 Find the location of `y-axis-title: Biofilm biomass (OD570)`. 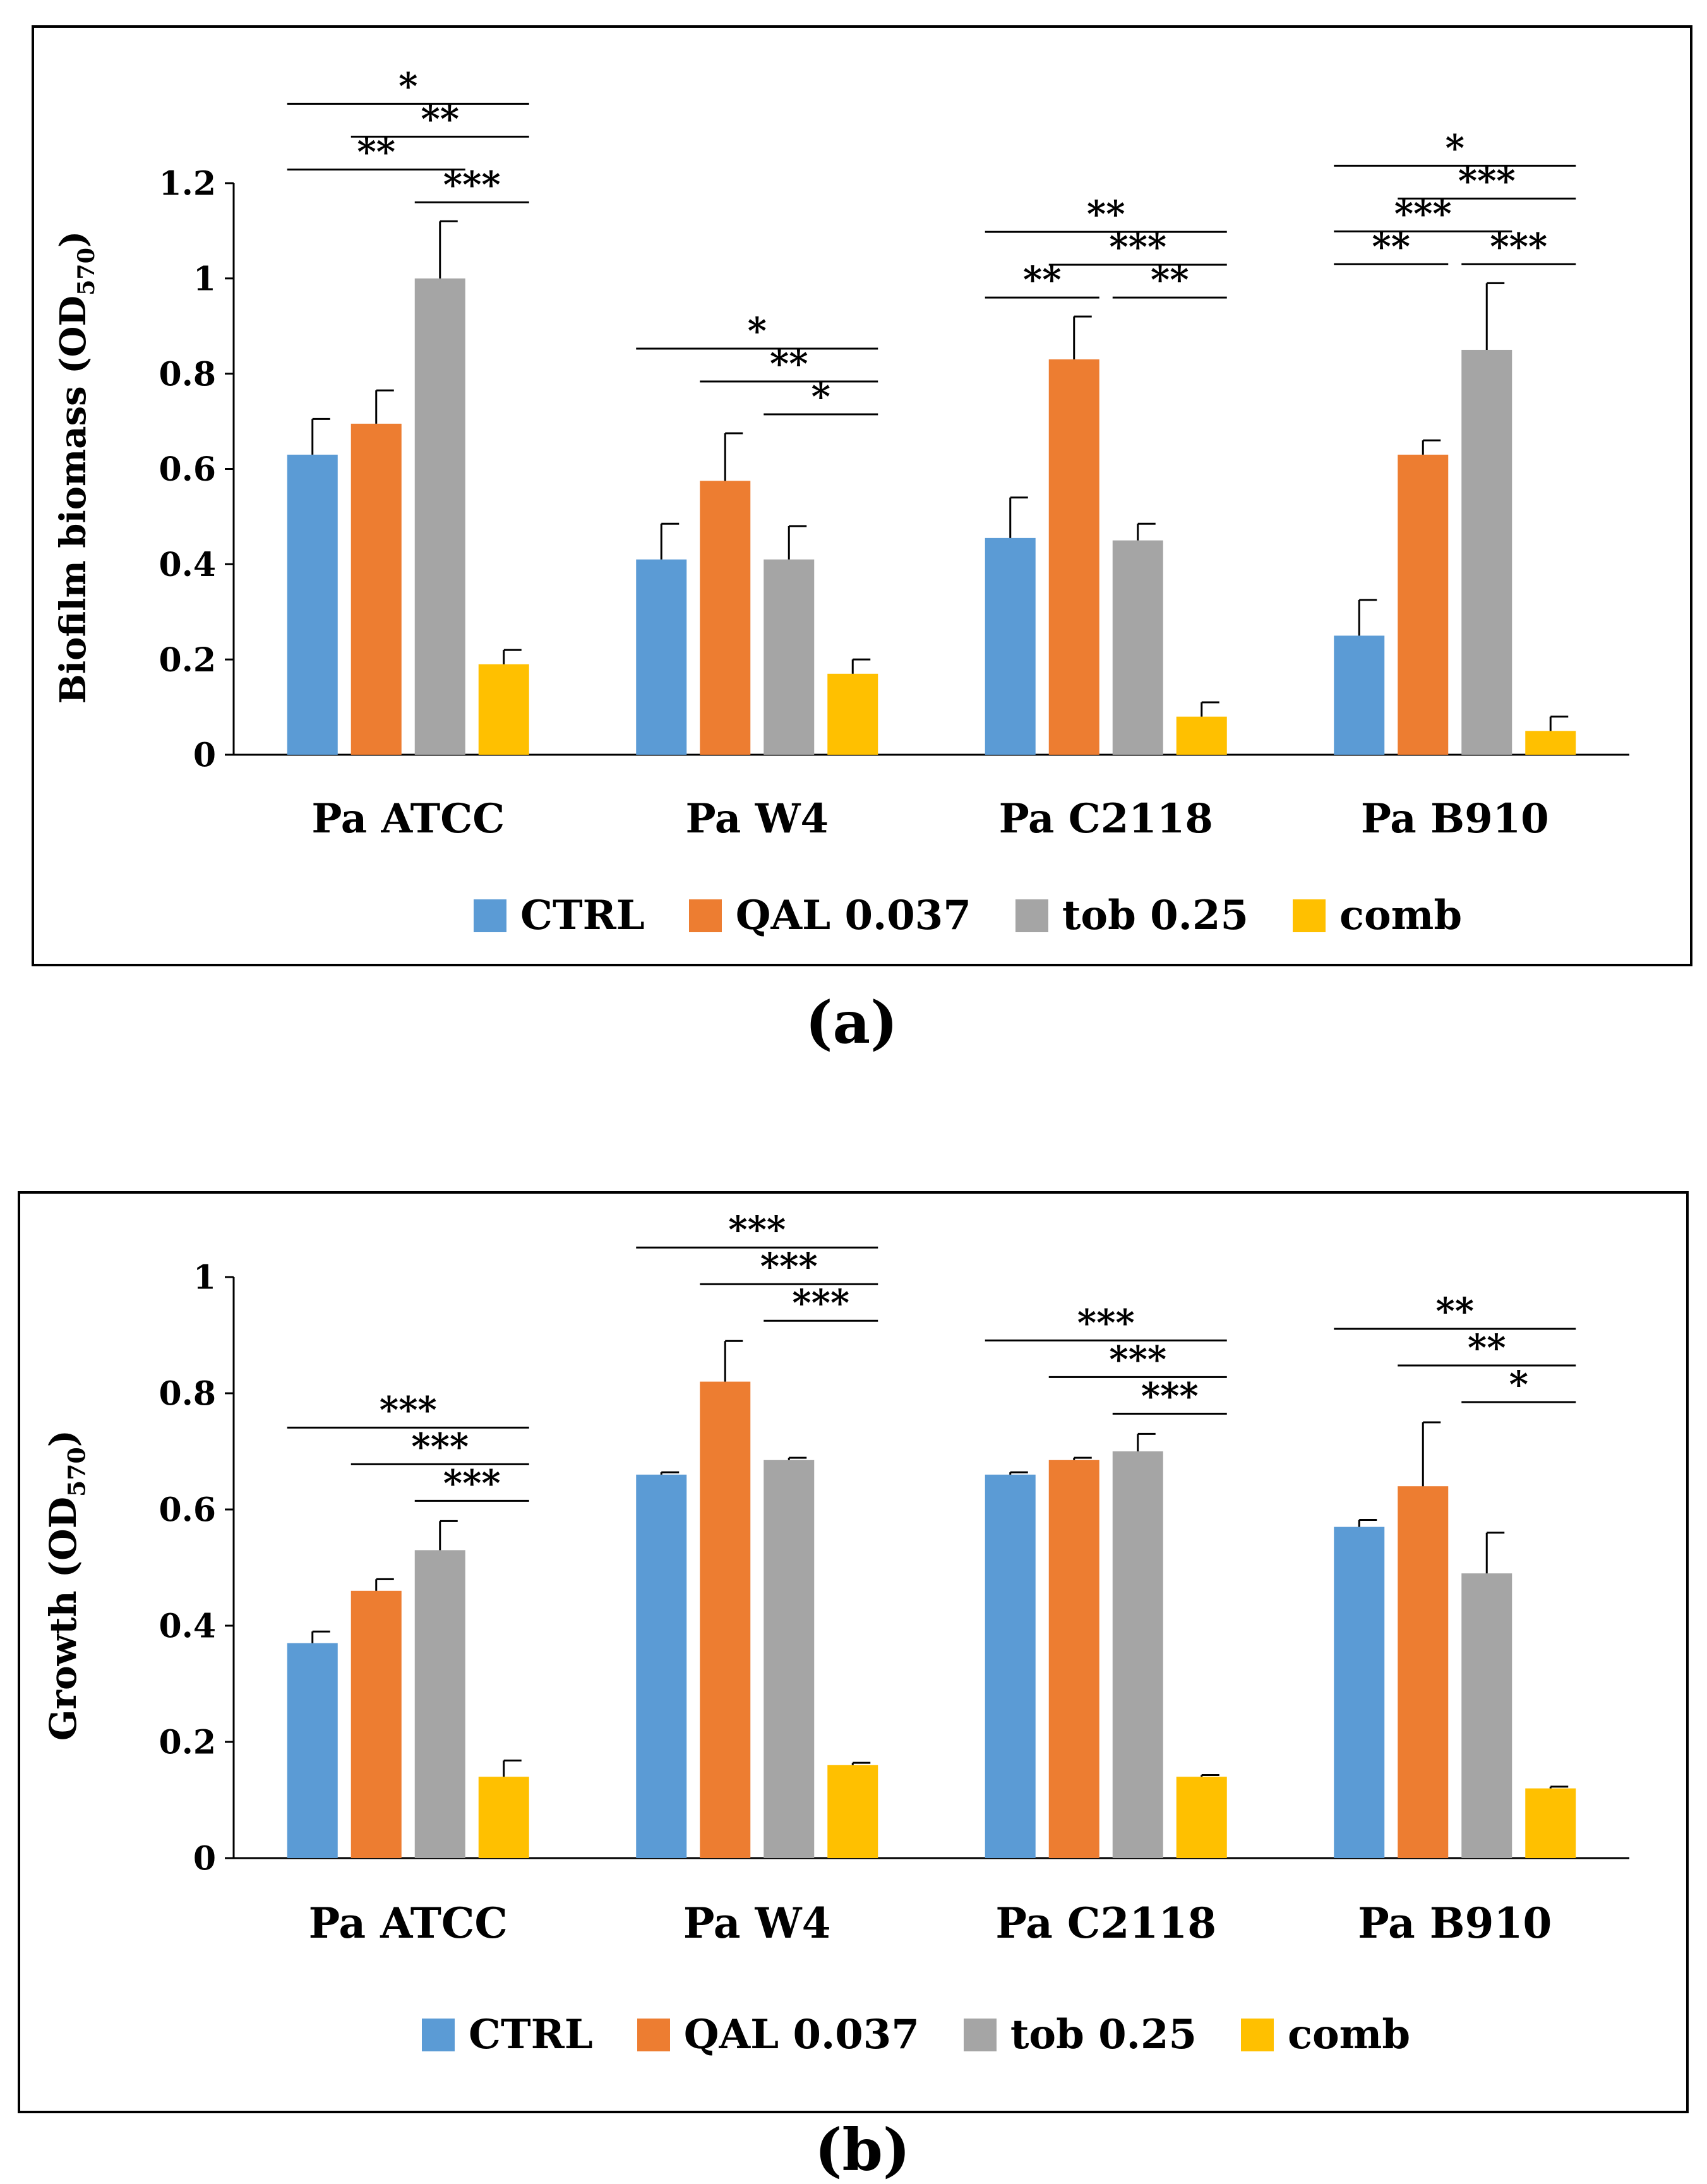

y-axis-title: Biofilm biomass (OD570) is located at coordinates (76, 467).